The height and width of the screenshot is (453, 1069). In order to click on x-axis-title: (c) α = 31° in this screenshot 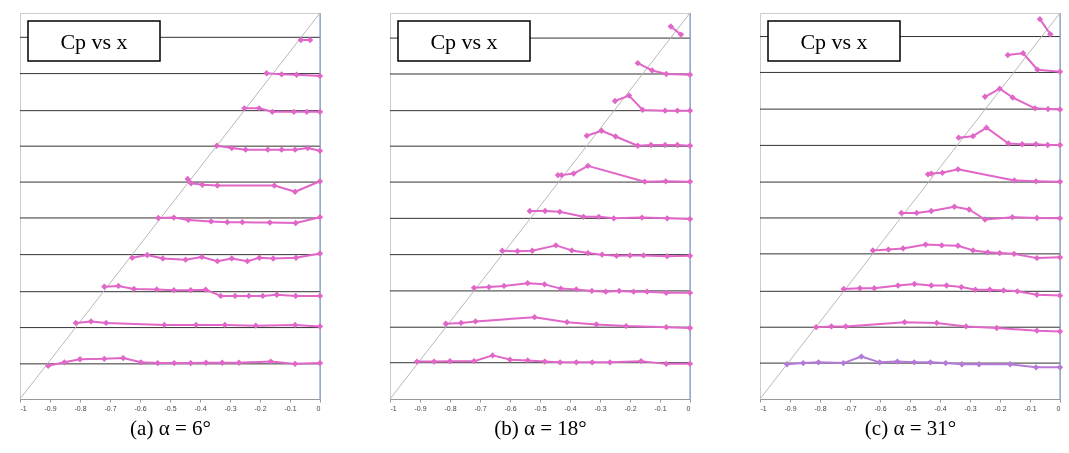, I will do `click(910, 427)`.